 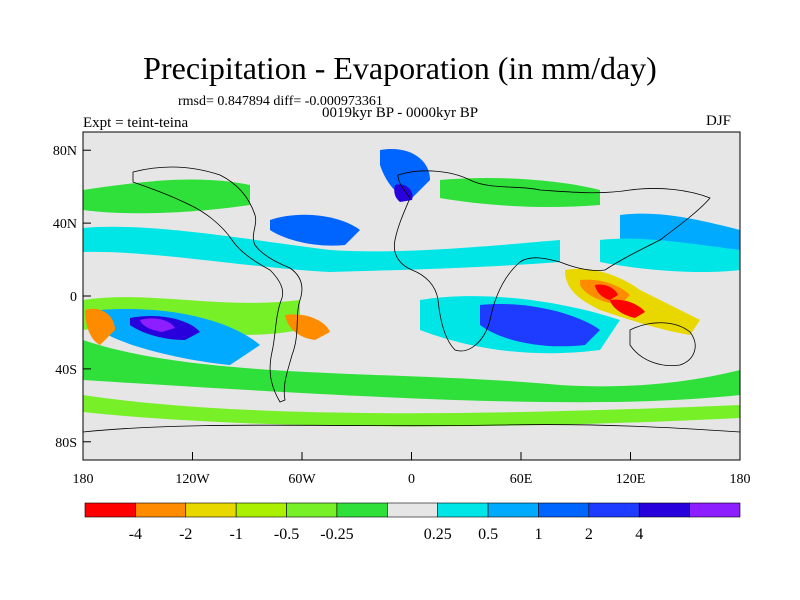 I want to click on lon-tick-label: 120W, so click(x=192, y=479).